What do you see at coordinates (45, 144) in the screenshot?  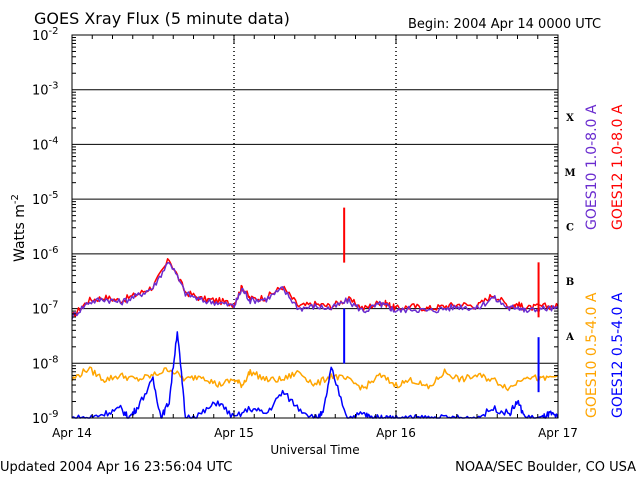 I see `y-tick-label: 10⁻⁴` at bounding box center [45, 144].